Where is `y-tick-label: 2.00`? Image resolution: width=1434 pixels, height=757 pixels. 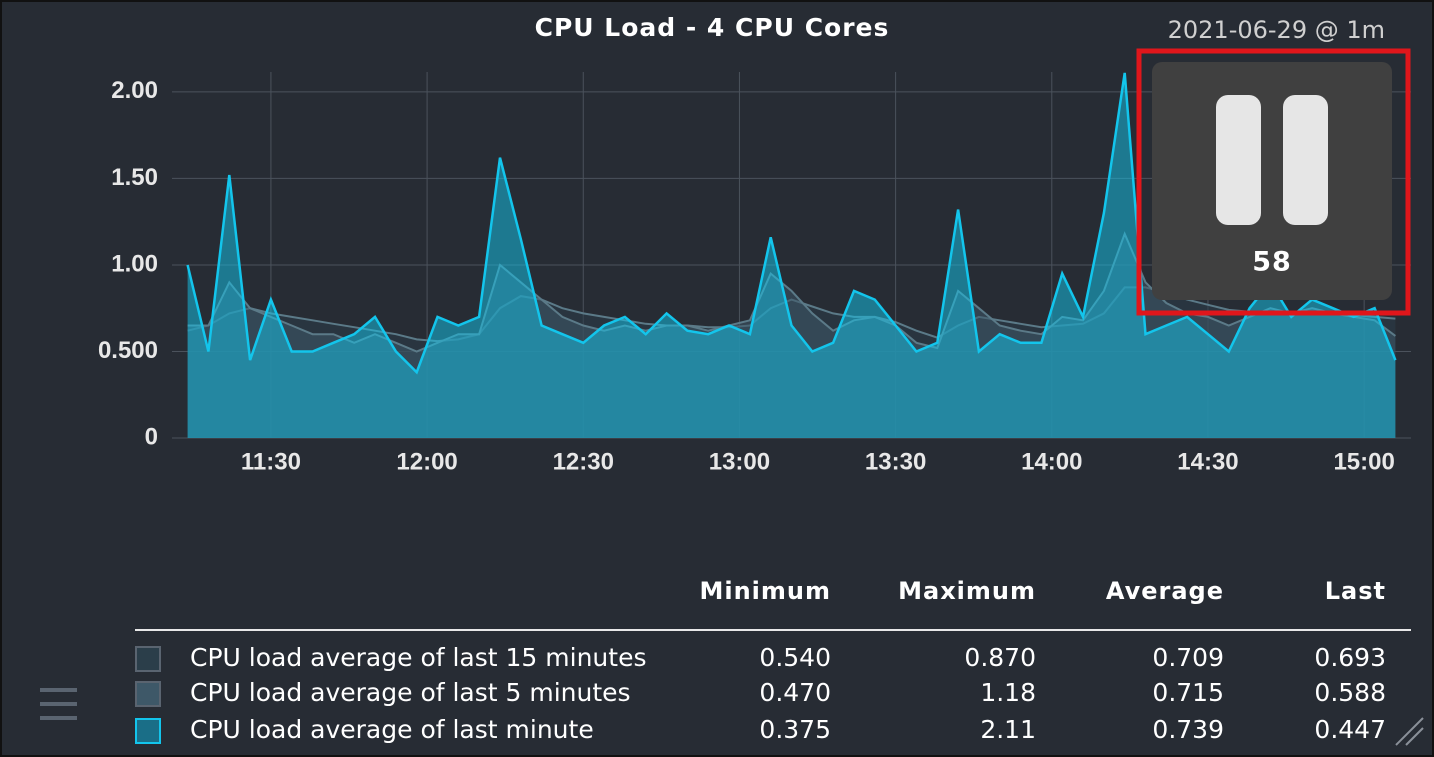 y-tick-label: 2.00 is located at coordinates (134, 90).